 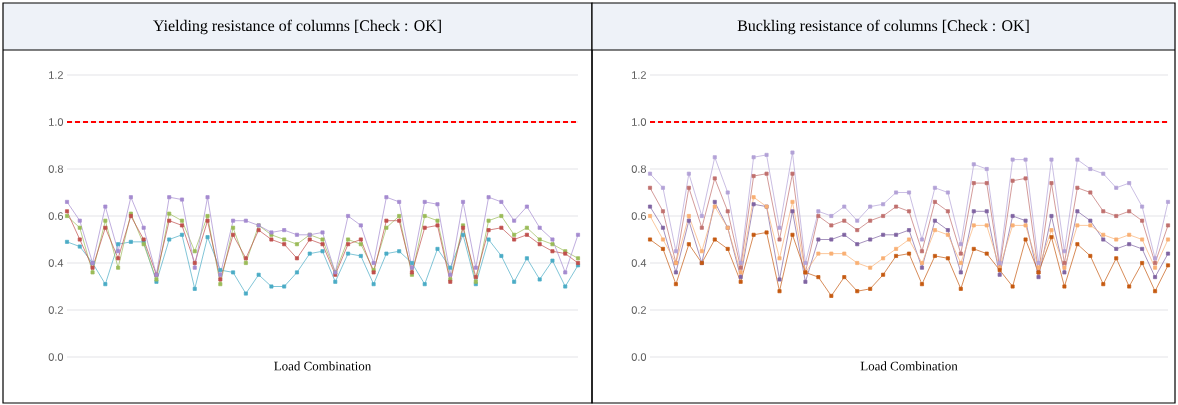 What do you see at coordinates (297, 27) in the screenshot?
I see `chart-title: Yielding resistance of columns [Check : OK]` at bounding box center [297, 27].